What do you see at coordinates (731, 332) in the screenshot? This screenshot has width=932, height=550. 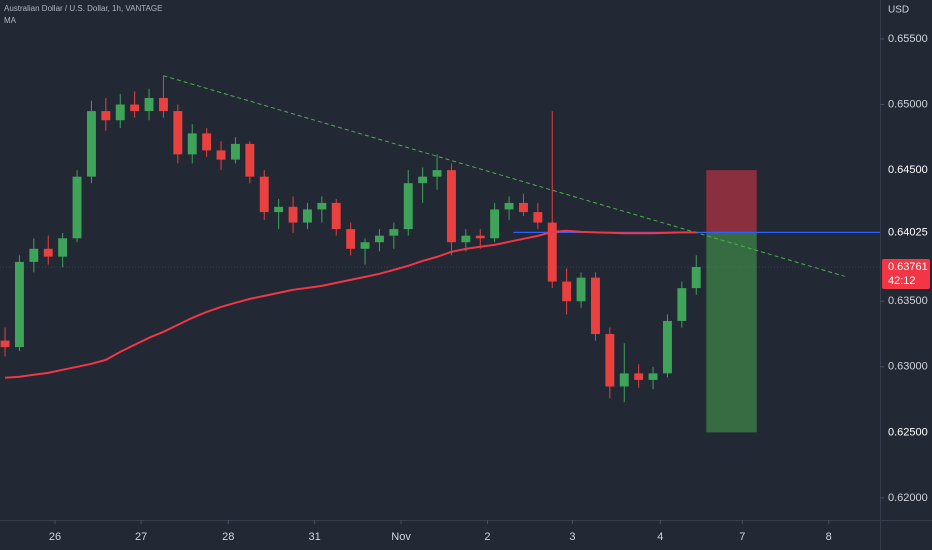 I see `target-zone` at bounding box center [731, 332].